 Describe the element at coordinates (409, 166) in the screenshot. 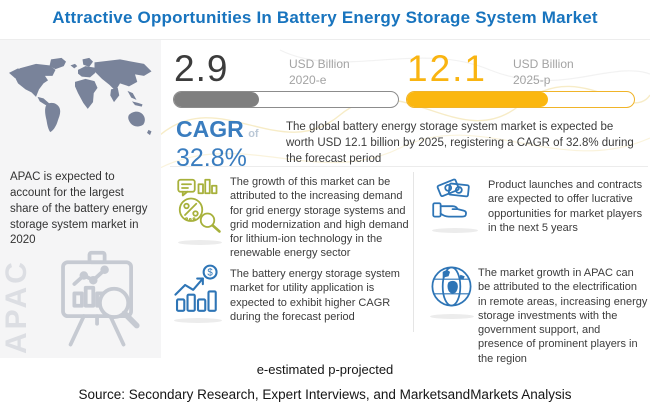

I see `section-divider` at that location.